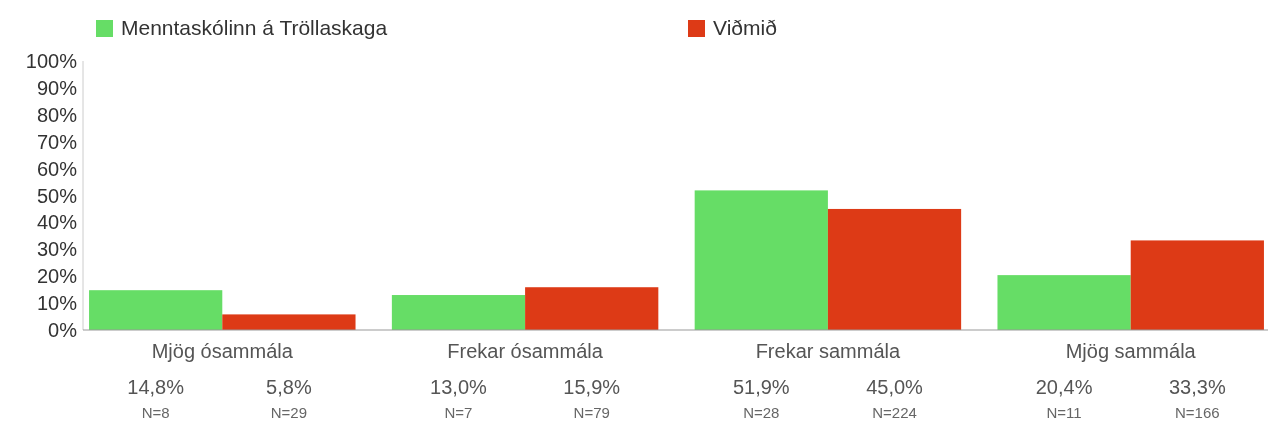  What do you see at coordinates (57, 303) in the screenshot?
I see `y-tick-label: 10%` at bounding box center [57, 303].